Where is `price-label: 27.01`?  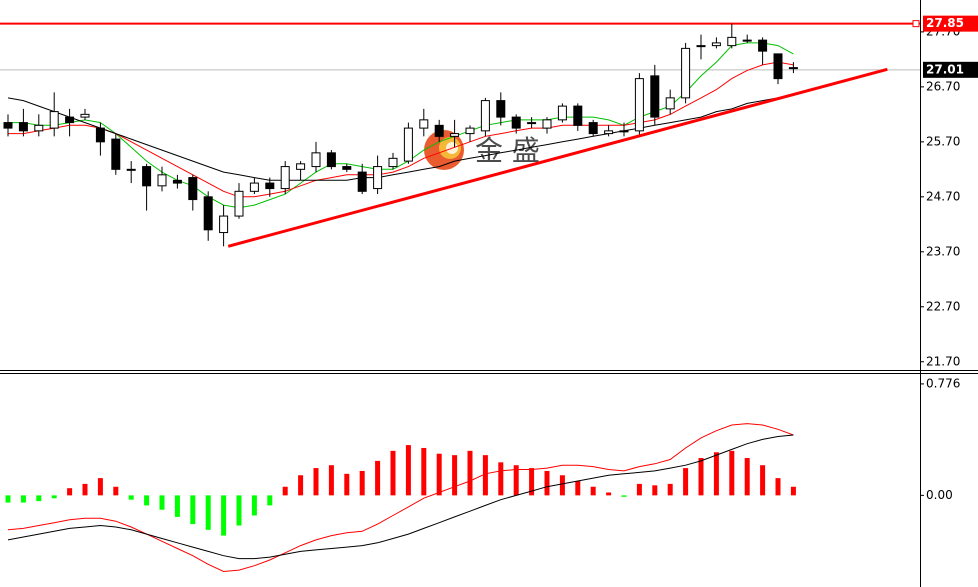 price-label: 27.01 is located at coordinates (945, 69).